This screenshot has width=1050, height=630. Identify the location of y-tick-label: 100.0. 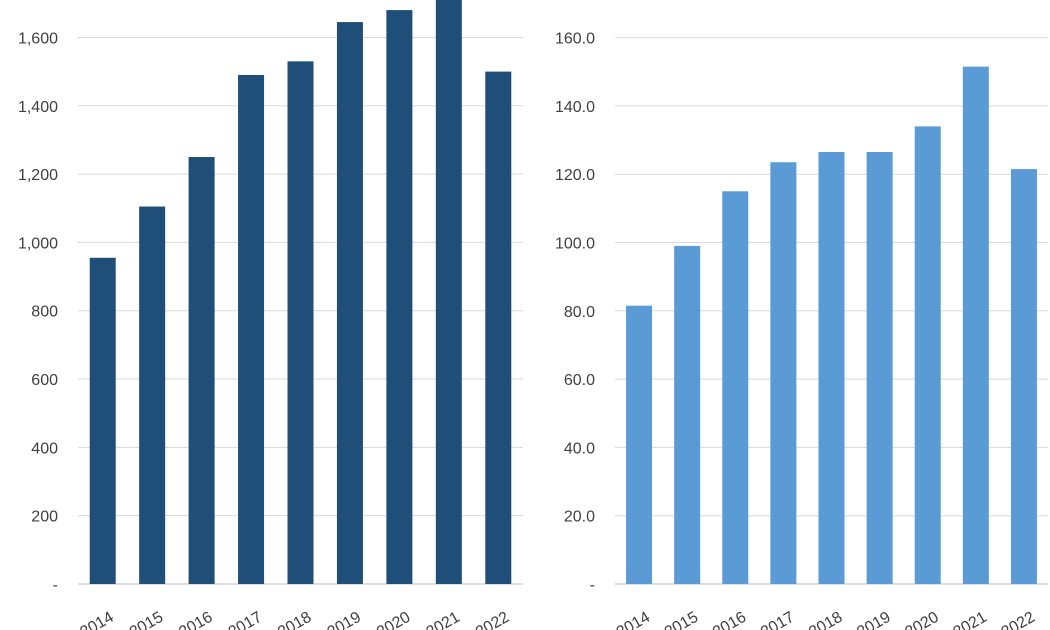
(575, 244).